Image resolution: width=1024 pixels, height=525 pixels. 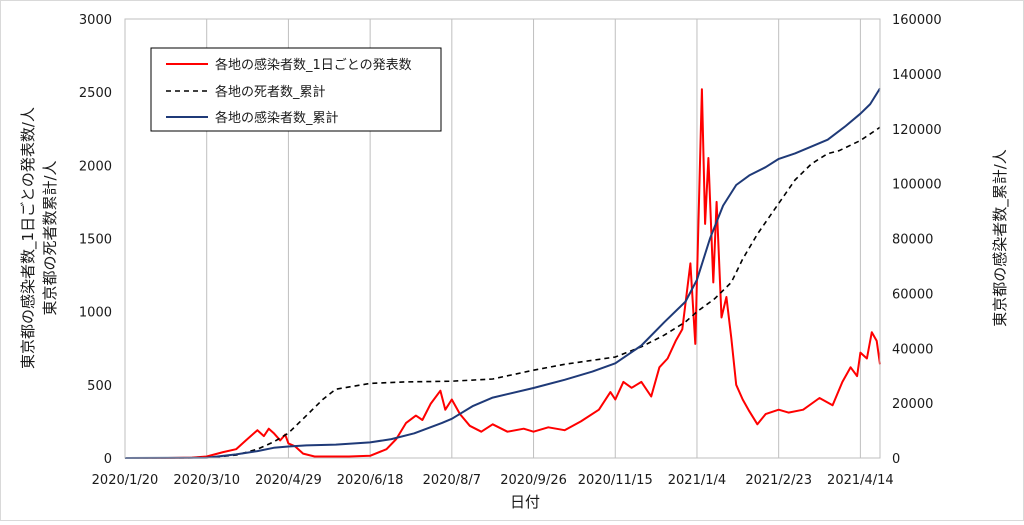 I want to click on right-tick-label: 80000, so click(x=912, y=240).